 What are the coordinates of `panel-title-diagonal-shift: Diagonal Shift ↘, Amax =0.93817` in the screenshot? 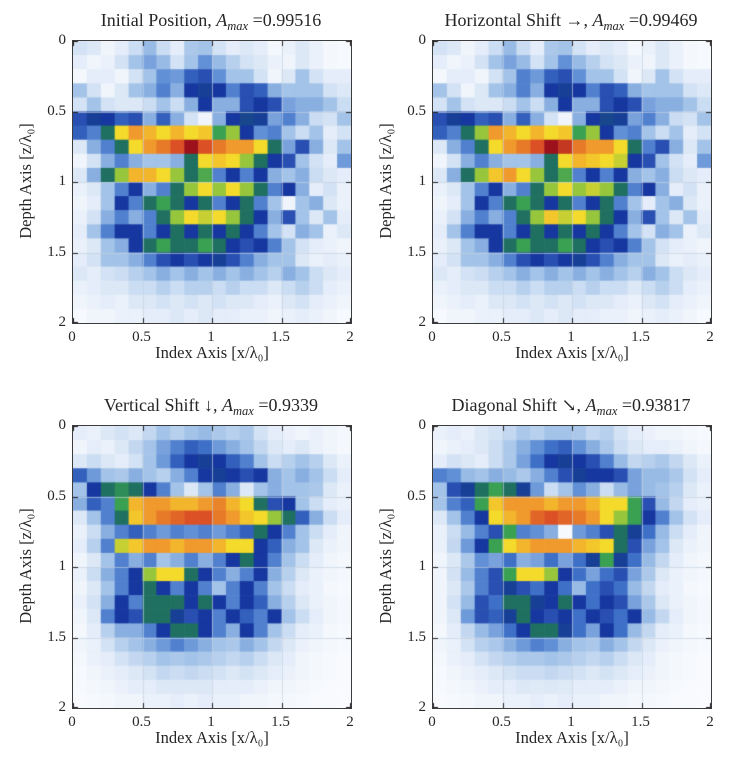 It's located at (570, 408).